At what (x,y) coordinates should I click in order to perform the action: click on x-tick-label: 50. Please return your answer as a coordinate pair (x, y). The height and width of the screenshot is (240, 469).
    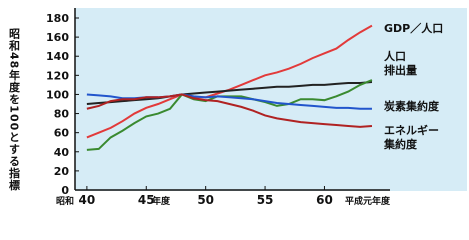
    Looking at the image, I should click on (205, 200).